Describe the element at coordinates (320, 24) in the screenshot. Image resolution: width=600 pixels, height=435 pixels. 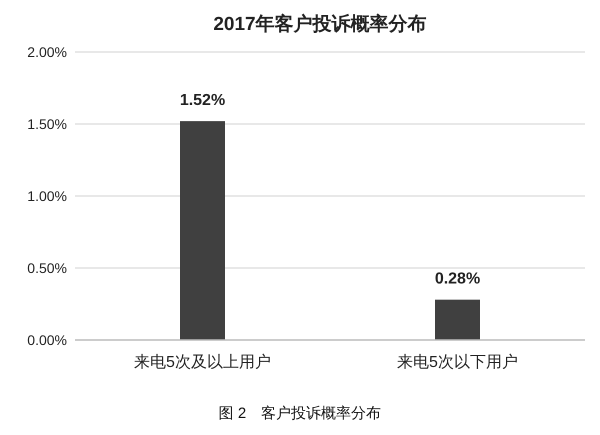
I see `chart-title: 2017年客户投诉概率分布` at that location.